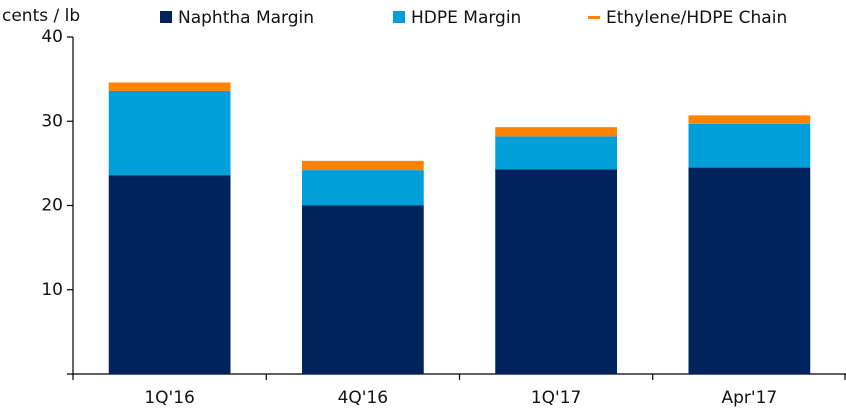 The width and height of the screenshot is (846, 411). What do you see at coordinates (750, 398) in the screenshot?
I see `x-tick-label: Apr'17` at bounding box center [750, 398].